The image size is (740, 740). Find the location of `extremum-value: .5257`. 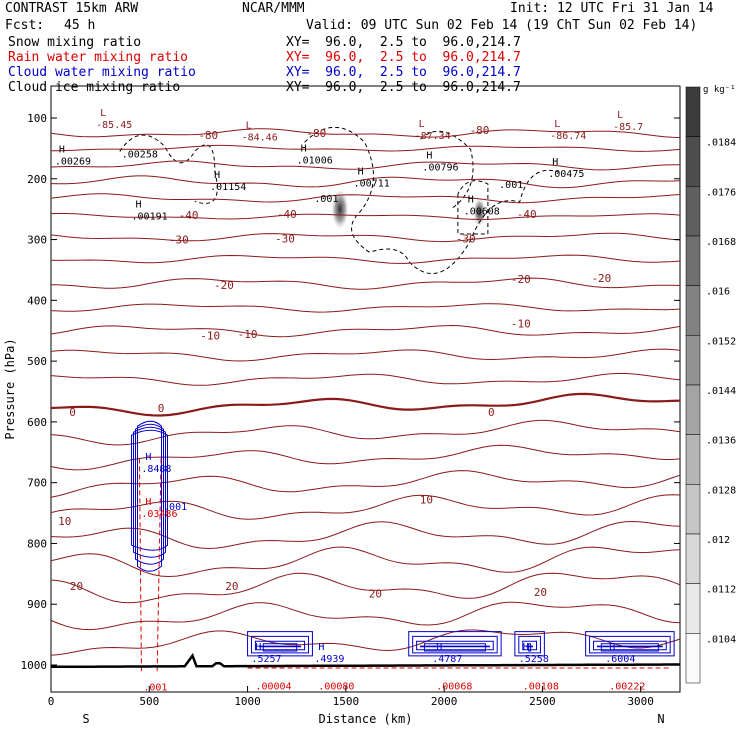

extremum-value: .5257 is located at coordinates (266, 659).